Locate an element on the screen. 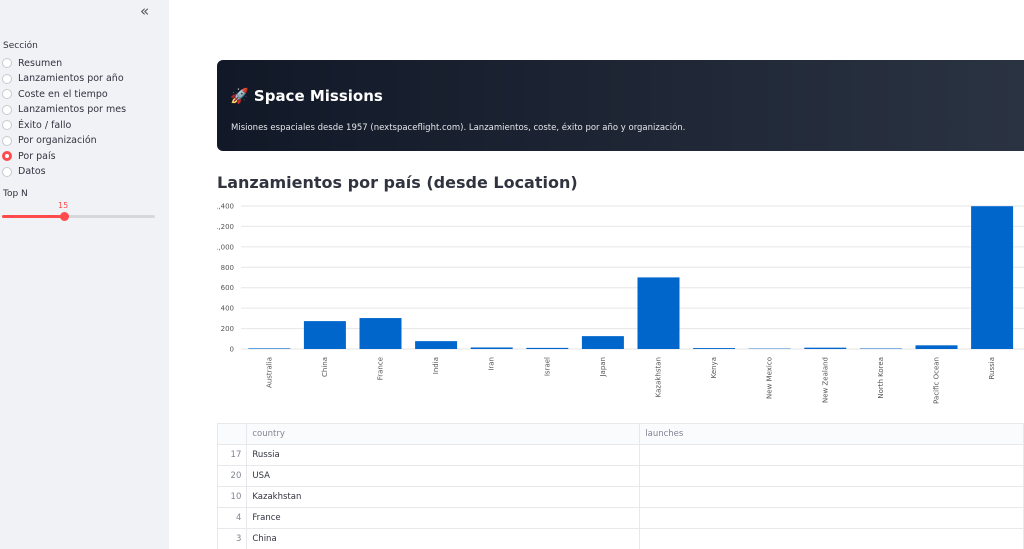 This screenshot has height=549, width=1024. country-cell: USA is located at coordinates (443, 476).